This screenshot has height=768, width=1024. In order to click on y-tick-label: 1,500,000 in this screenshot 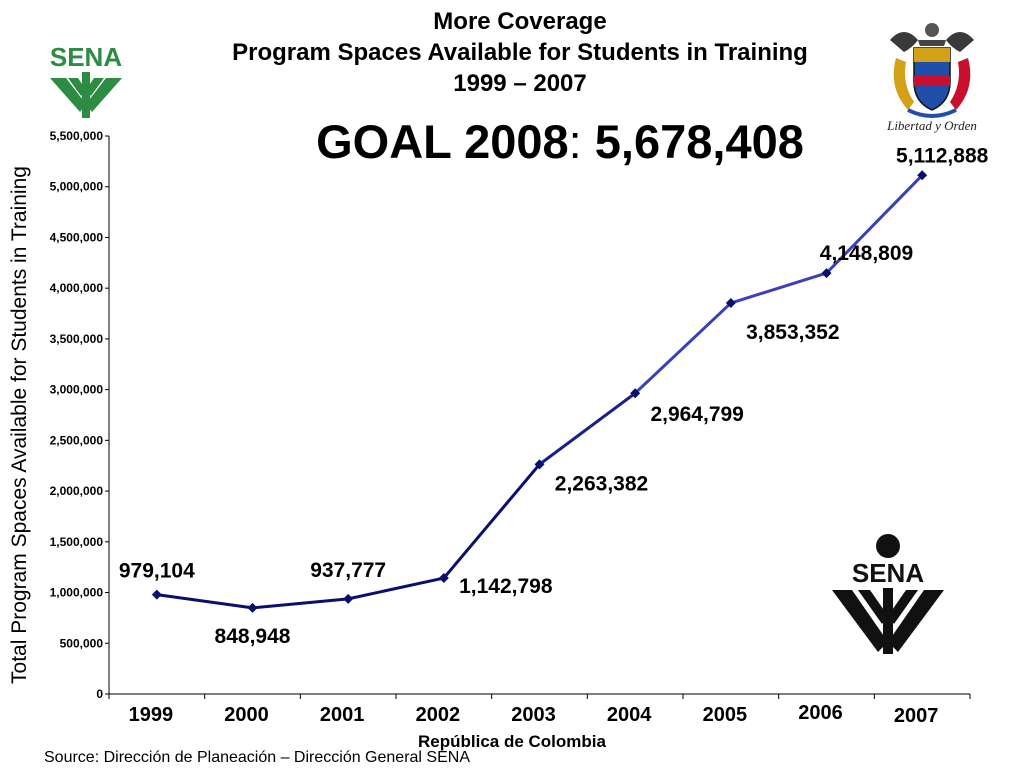, I will do `click(77, 542)`.